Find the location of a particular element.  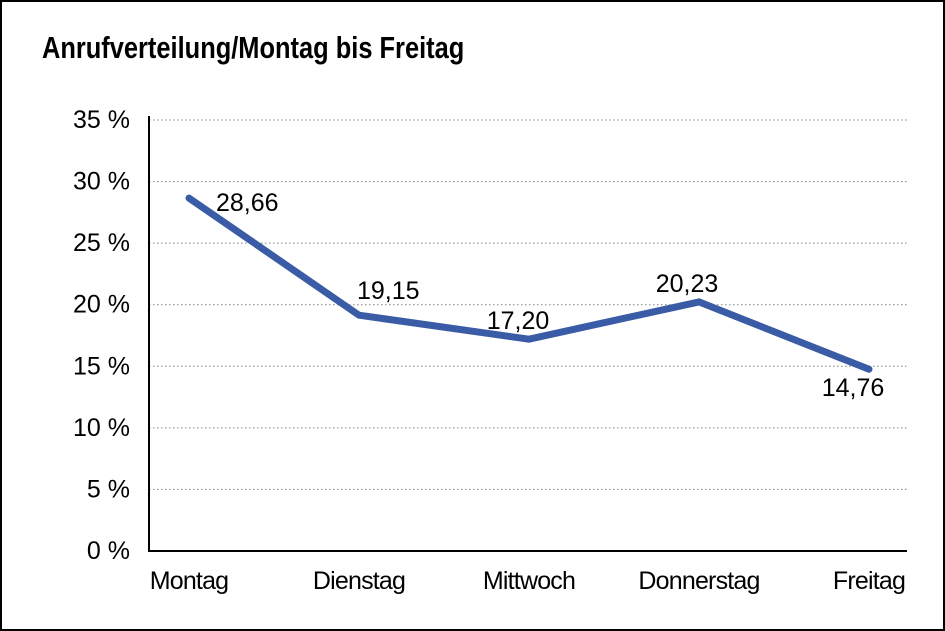

y-tick-label: 15 % is located at coordinates (101, 366).